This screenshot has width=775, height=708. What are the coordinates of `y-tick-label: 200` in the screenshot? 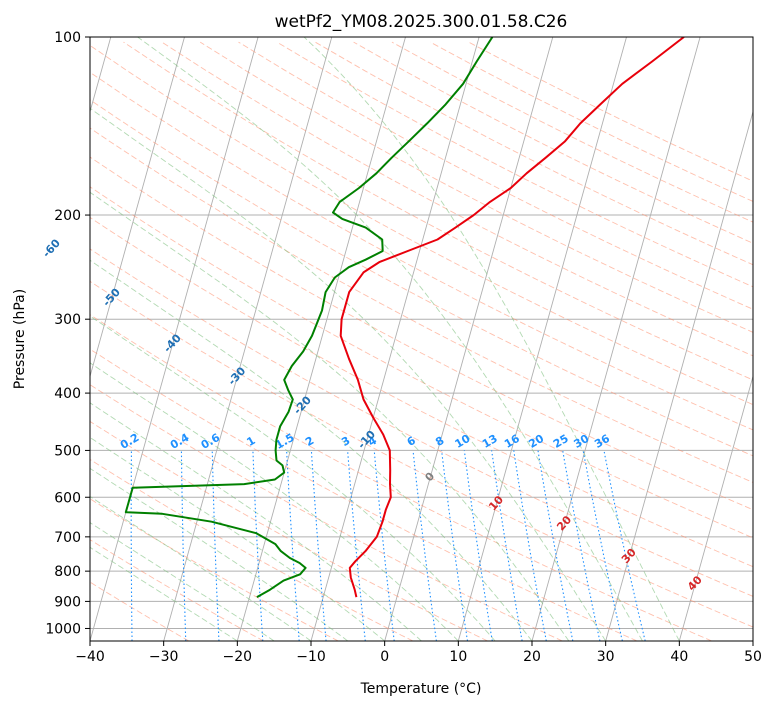 It's located at (67, 216).